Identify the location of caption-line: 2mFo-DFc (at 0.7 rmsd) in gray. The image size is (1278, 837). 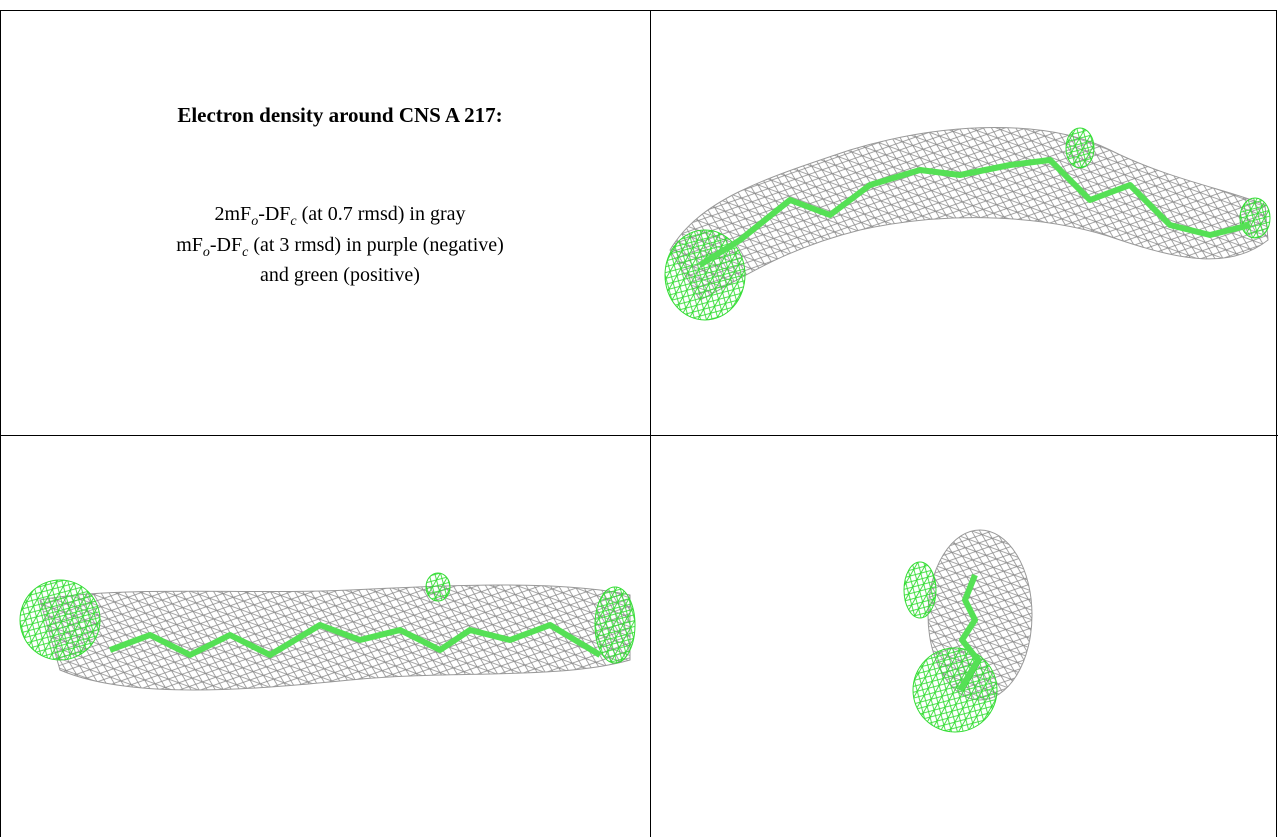
(340, 216).